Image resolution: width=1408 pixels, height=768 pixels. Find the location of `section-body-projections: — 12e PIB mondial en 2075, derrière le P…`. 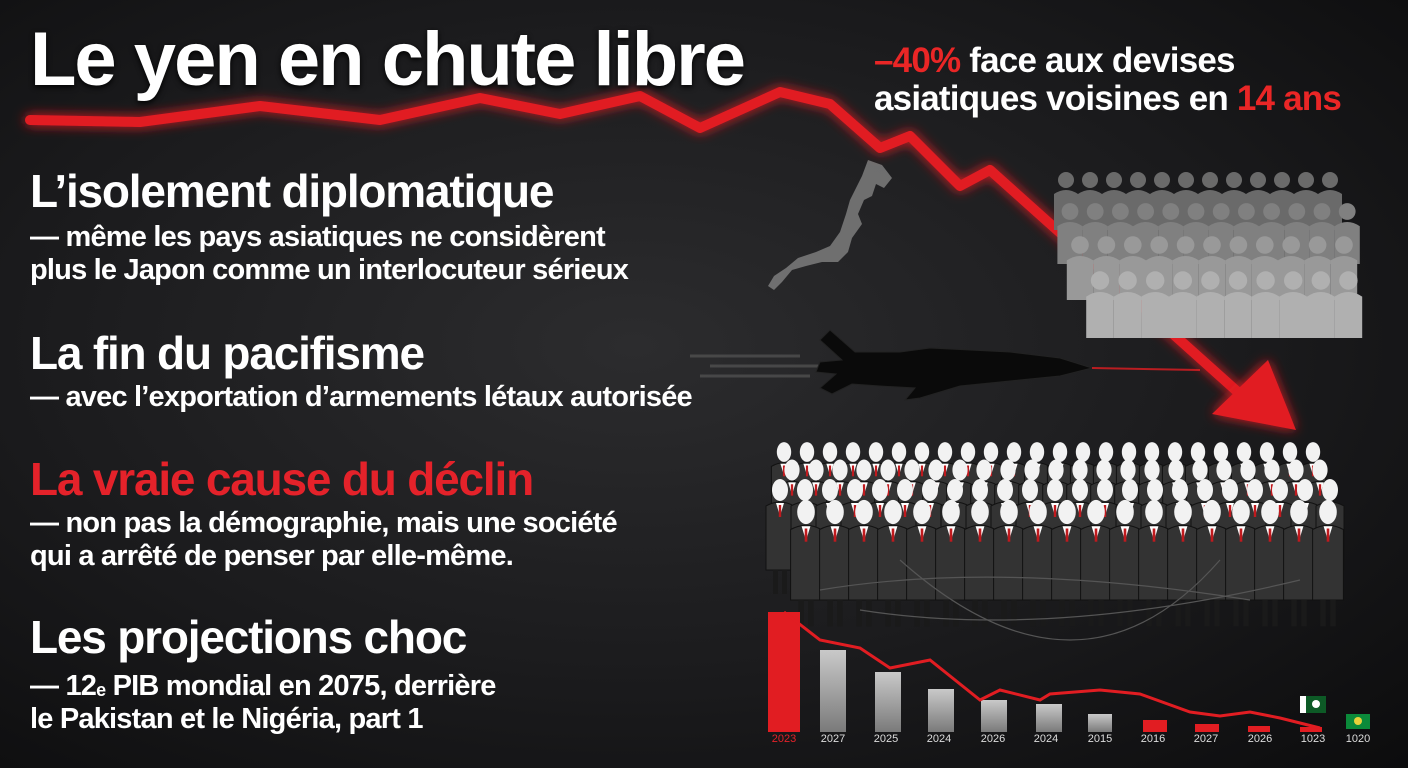

section-body-projections: — 12e PIB mondial en 2075, derrière le P… is located at coordinates (263, 703).